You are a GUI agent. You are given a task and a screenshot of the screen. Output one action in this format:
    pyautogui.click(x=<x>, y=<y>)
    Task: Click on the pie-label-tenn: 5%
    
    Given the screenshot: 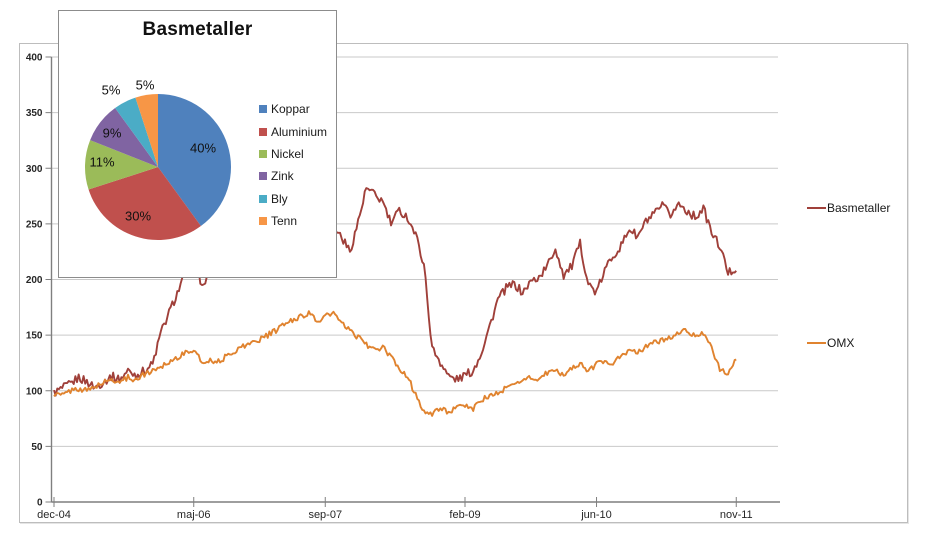 What is the action you would take?
    pyautogui.click(x=145, y=85)
    